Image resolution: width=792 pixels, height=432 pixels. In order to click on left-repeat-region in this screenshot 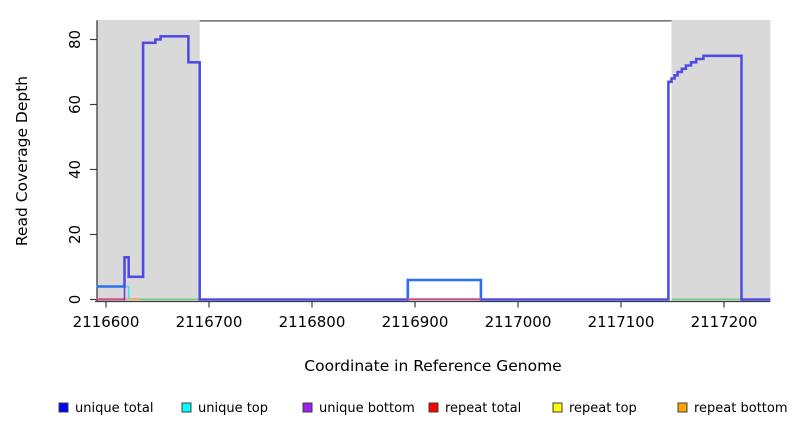, I will do `click(148, 160)`.